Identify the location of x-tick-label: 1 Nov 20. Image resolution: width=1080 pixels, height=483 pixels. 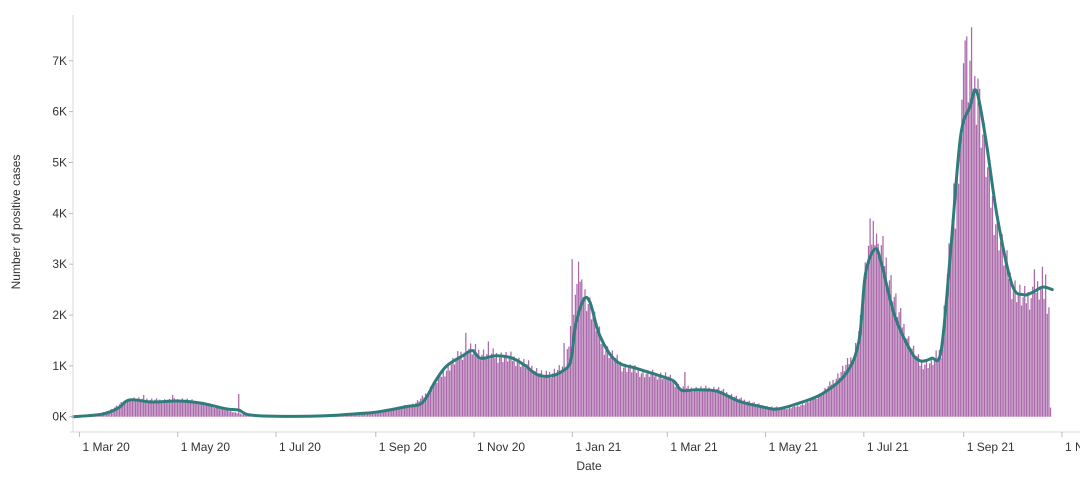
(501, 447).